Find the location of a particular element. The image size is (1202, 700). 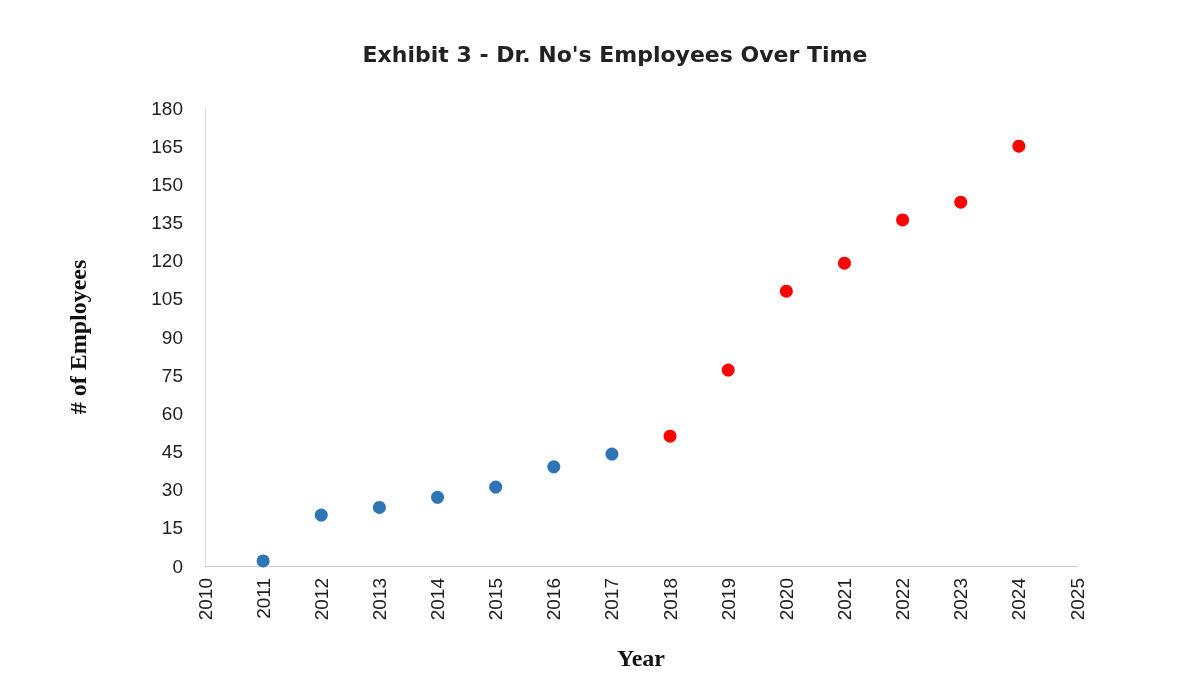

x-axis-title: Year is located at coordinates (641, 658).